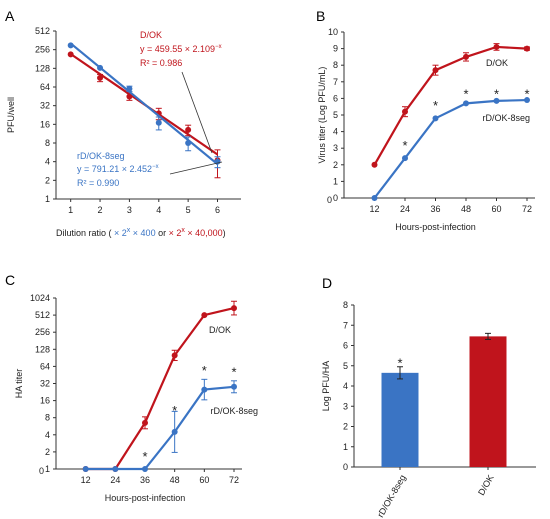 This screenshot has width=550, height=519. I want to click on x-axis-title-paren: (, so click(112, 233).